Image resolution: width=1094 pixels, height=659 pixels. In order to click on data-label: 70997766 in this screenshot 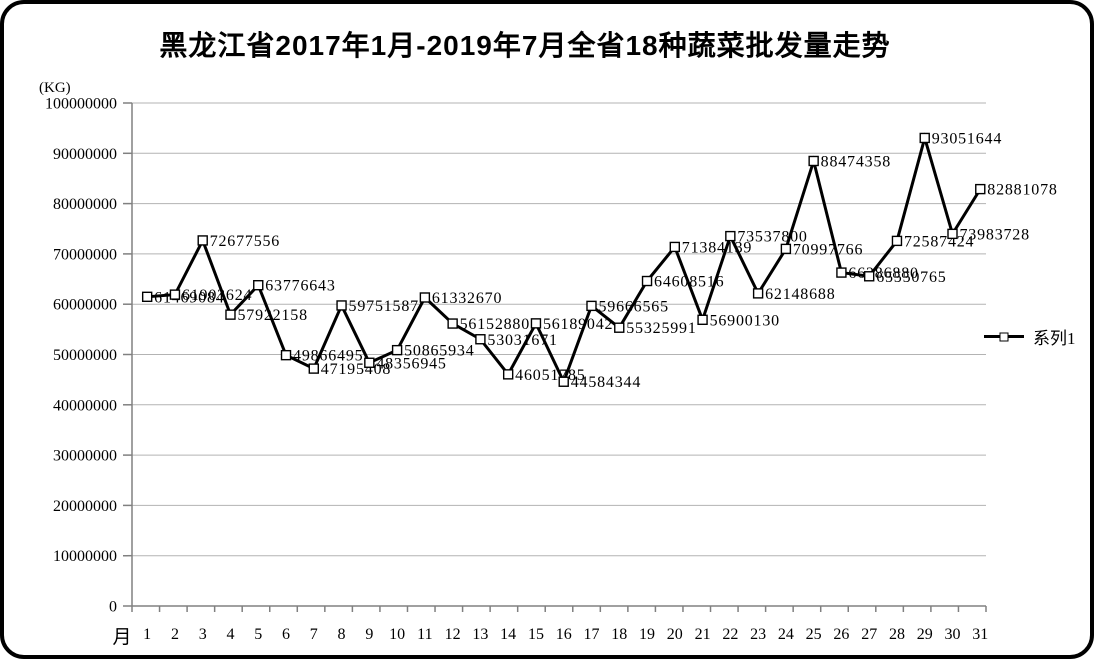, I will do `click(828, 249)`.